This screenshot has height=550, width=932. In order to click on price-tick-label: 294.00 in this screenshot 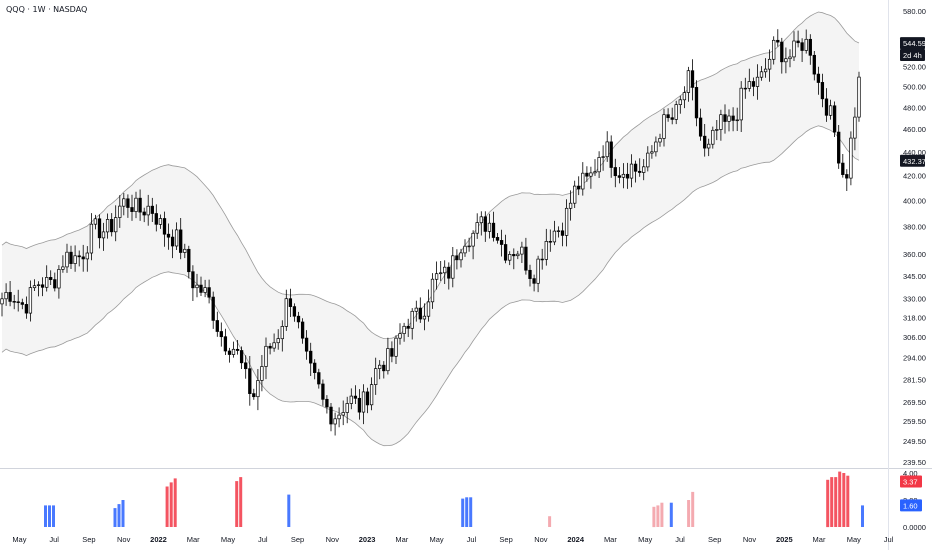, I will do `click(914, 358)`.